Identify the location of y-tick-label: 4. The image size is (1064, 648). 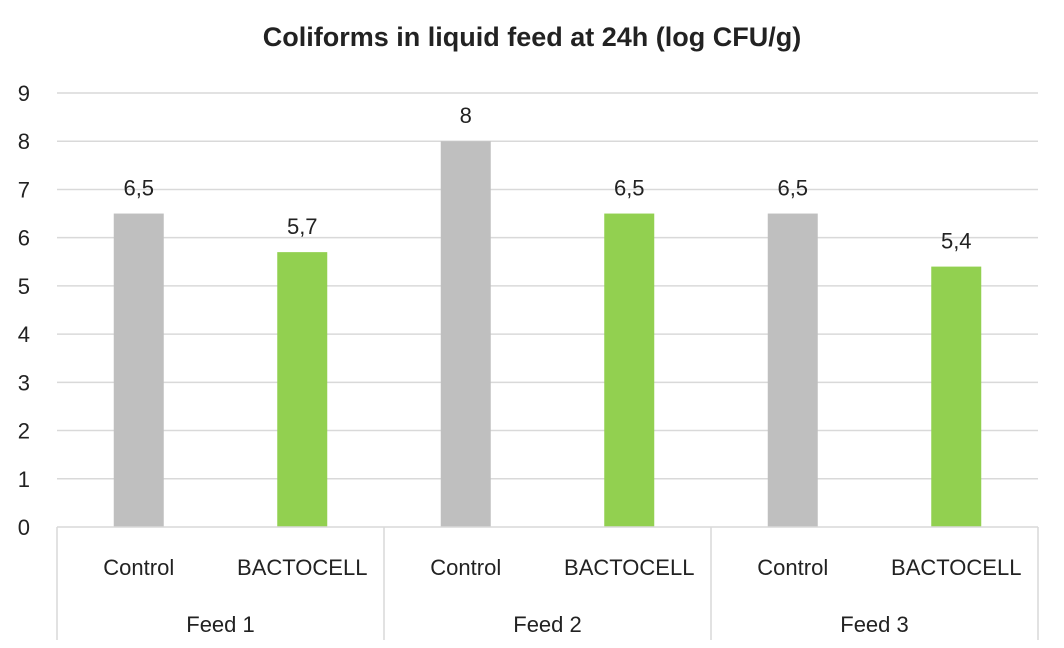
(24, 334).